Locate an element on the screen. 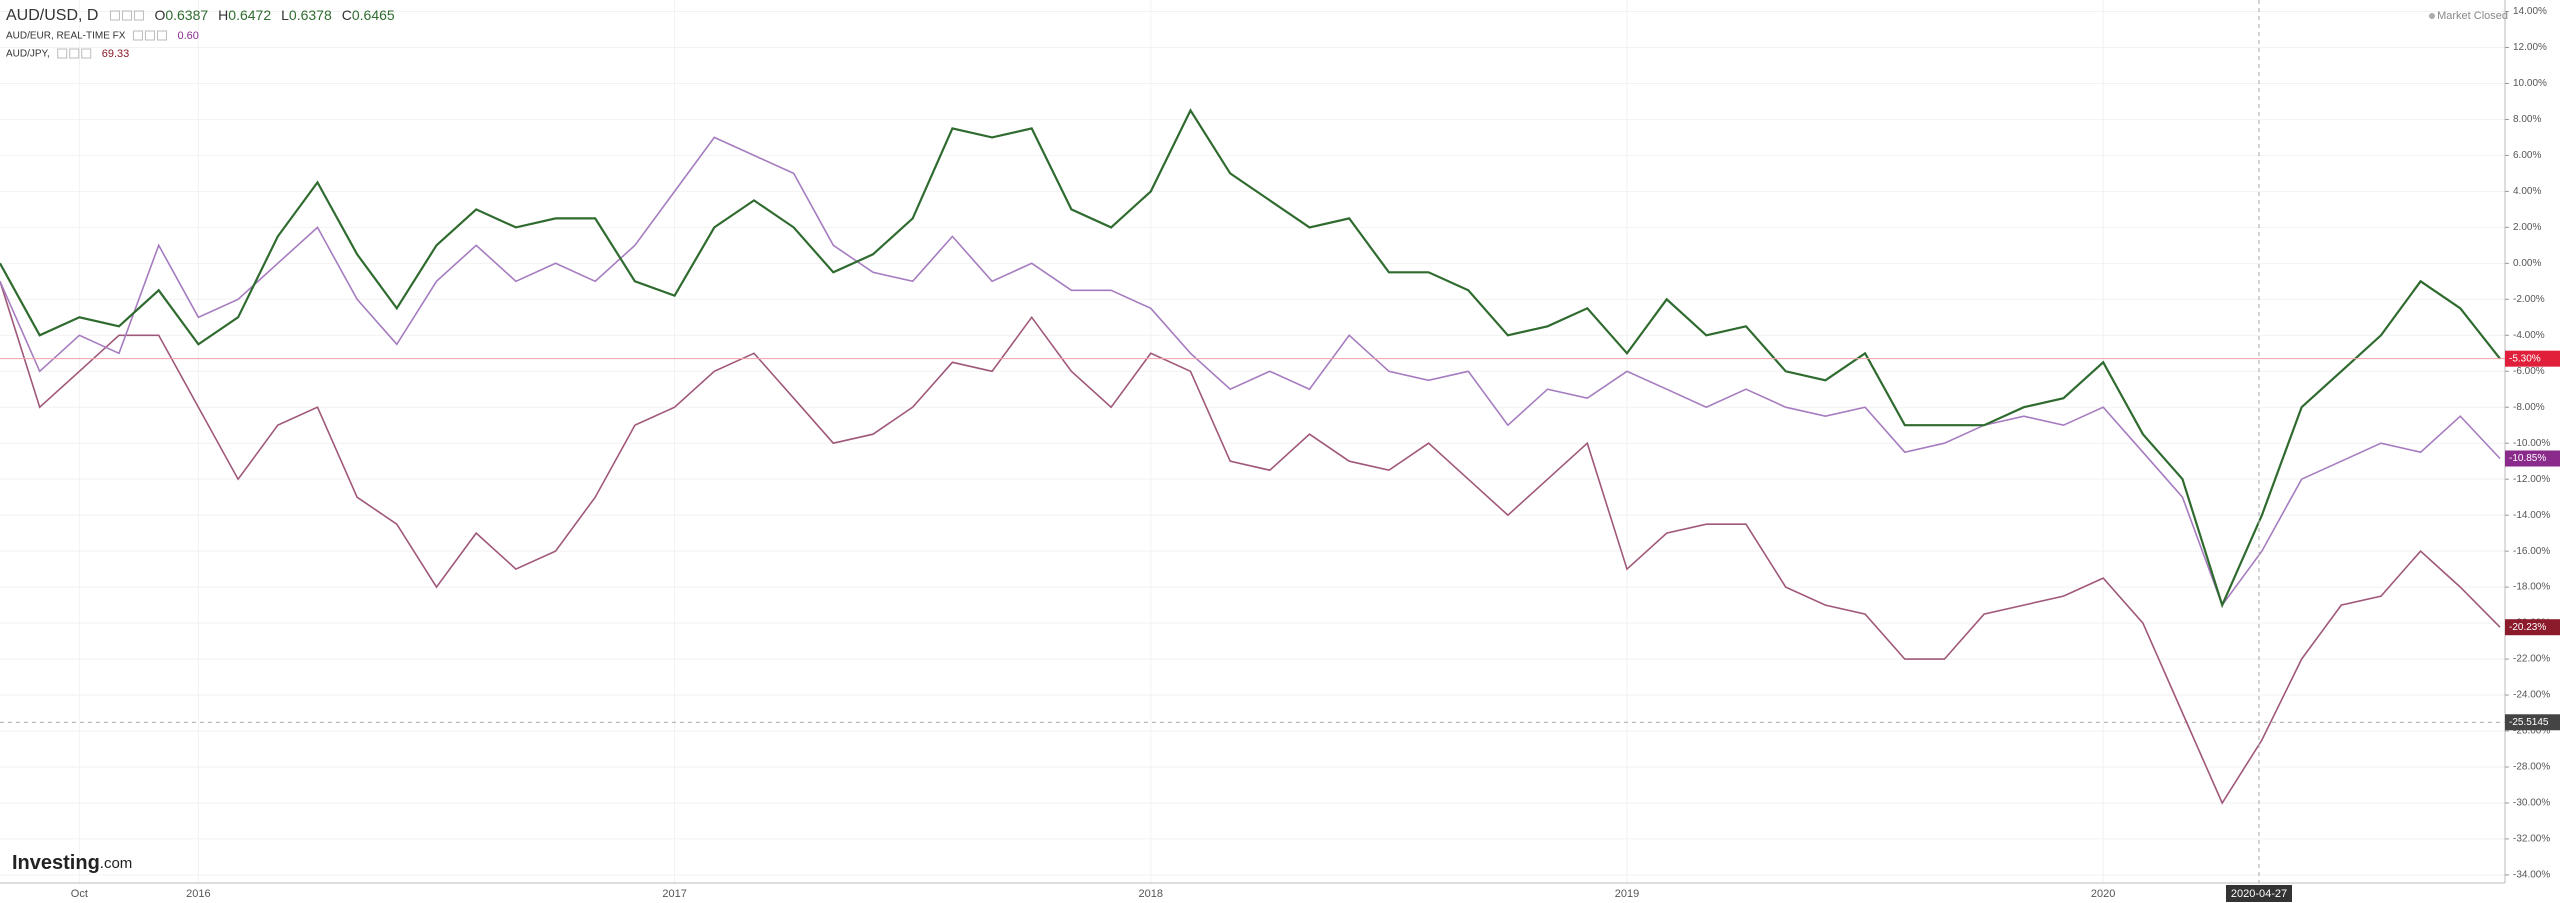 This screenshot has width=2560, height=903. x-tick-label: 2019 is located at coordinates (1627, 894).